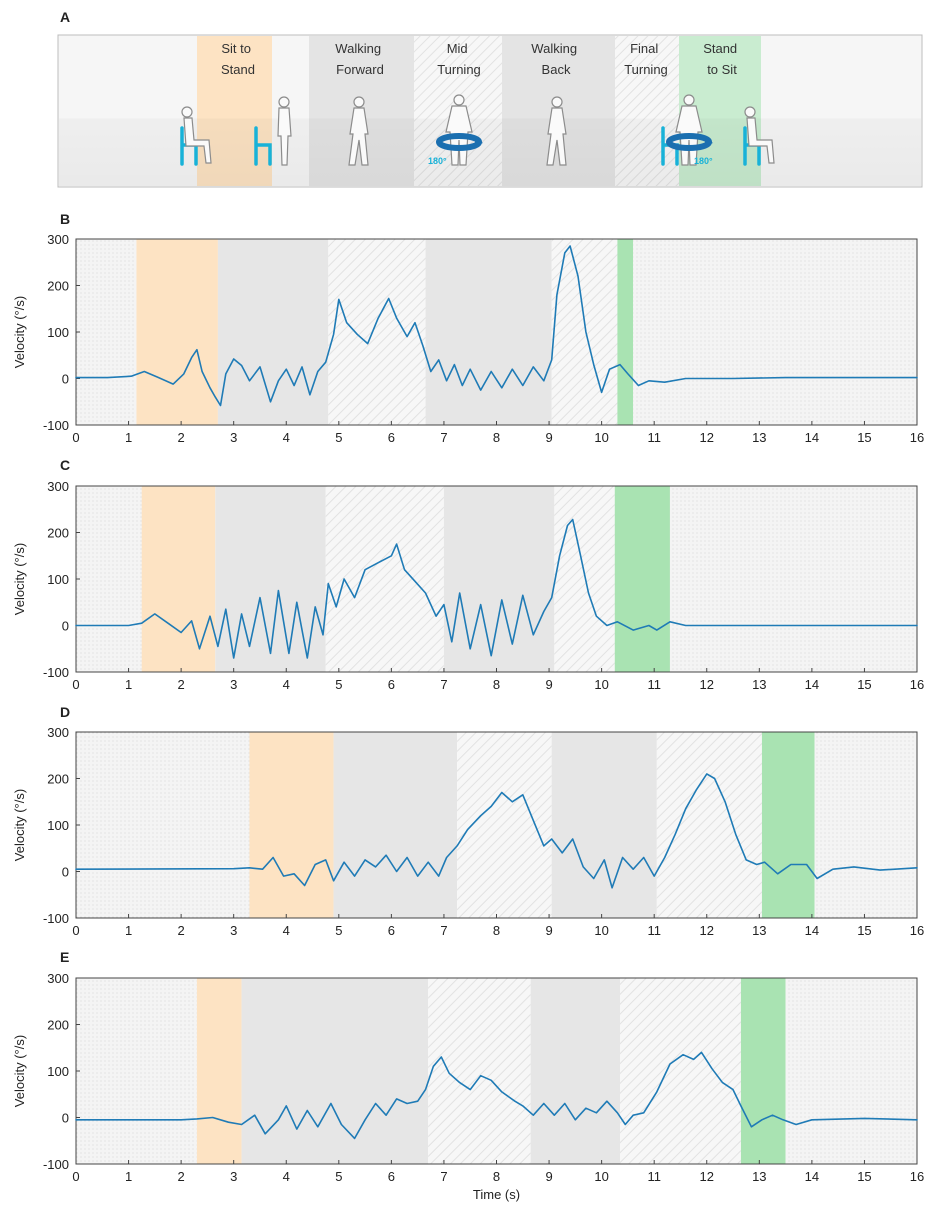 The width and height of the screenshot is (928, 1212). I want to click on phase-label-mid-turning-1: Mid, so click(457, 48).